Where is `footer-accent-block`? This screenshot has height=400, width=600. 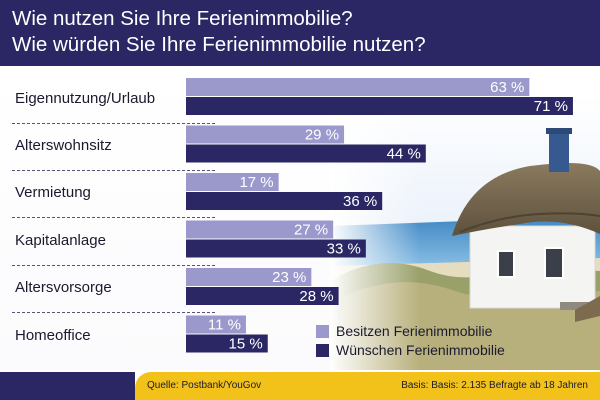
footer-accent-block is located at coordinates (67, 386).